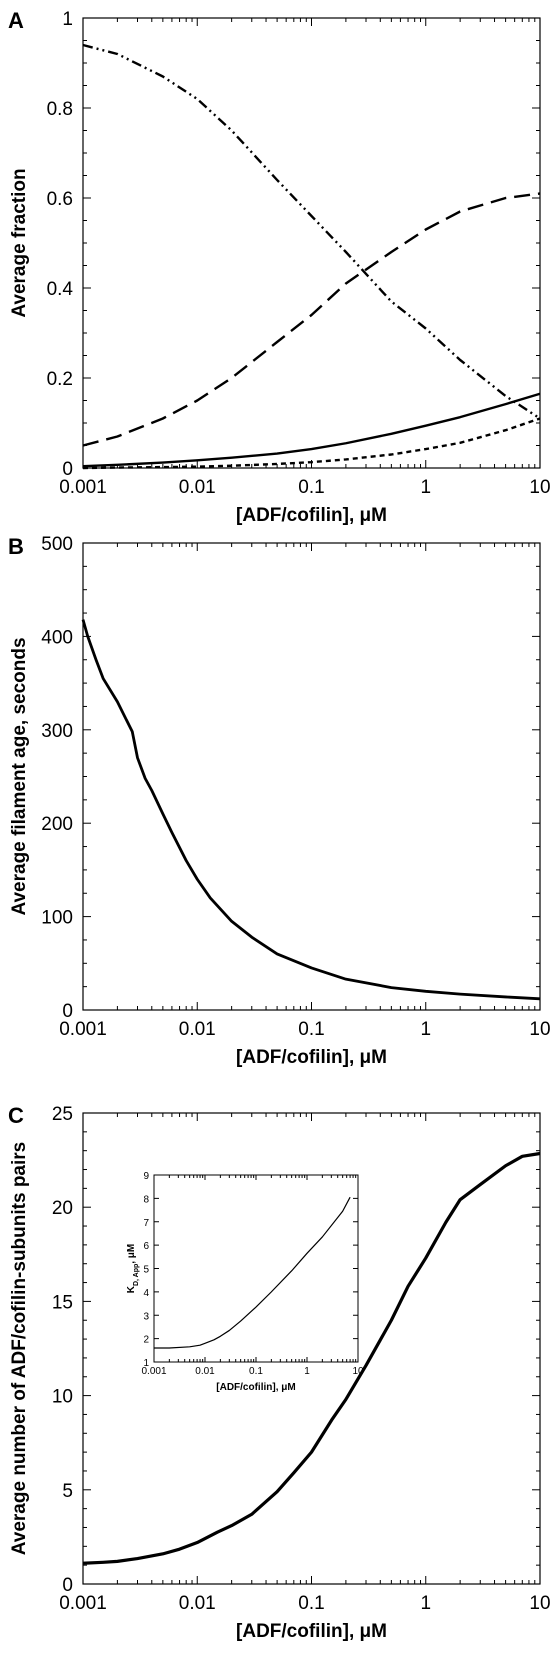 This screenshot has width=556, height=1658. Describe the element at coordinates (146, 1246) in the screenshot. I see `inset-y-tick-label: 6` at that location.